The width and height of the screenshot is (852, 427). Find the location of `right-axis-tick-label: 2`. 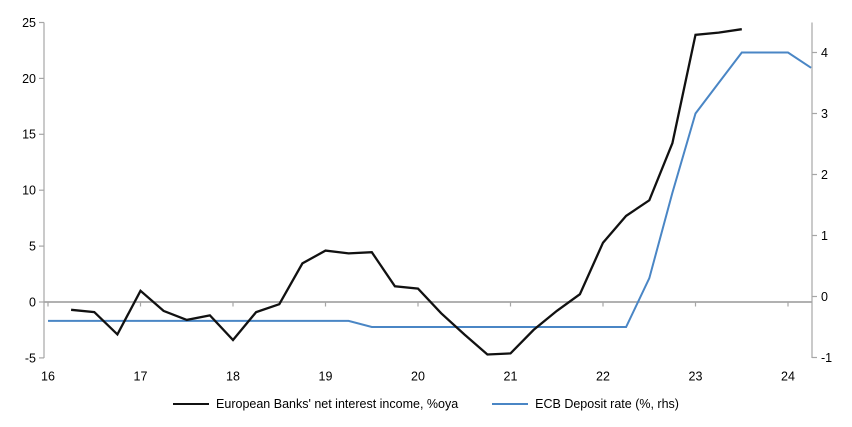

right-axis-tick-label: 2 is located at coordinates (824, 175).